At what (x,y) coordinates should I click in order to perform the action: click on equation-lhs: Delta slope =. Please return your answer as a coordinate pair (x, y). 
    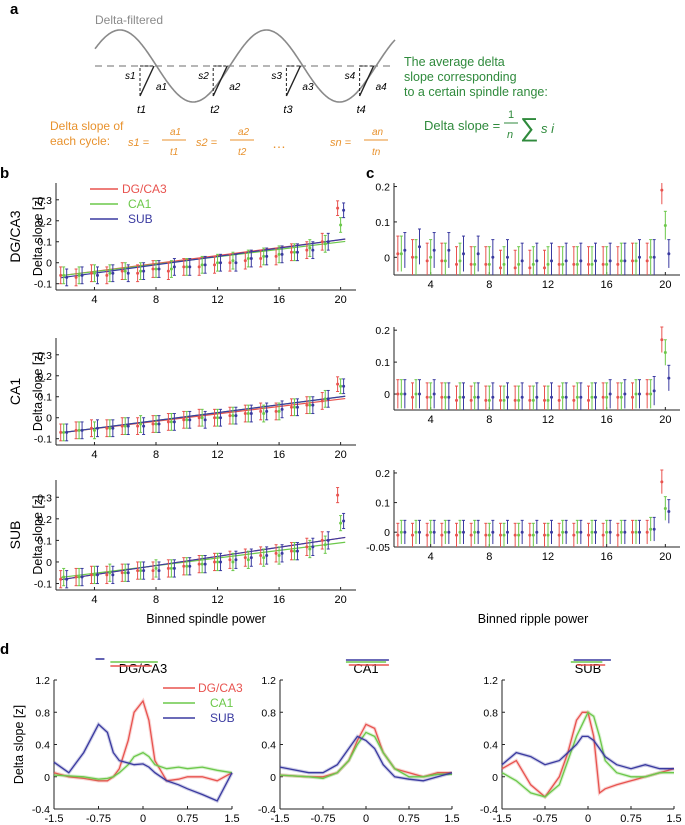
    Looking at the image, I should click on (462, 125).